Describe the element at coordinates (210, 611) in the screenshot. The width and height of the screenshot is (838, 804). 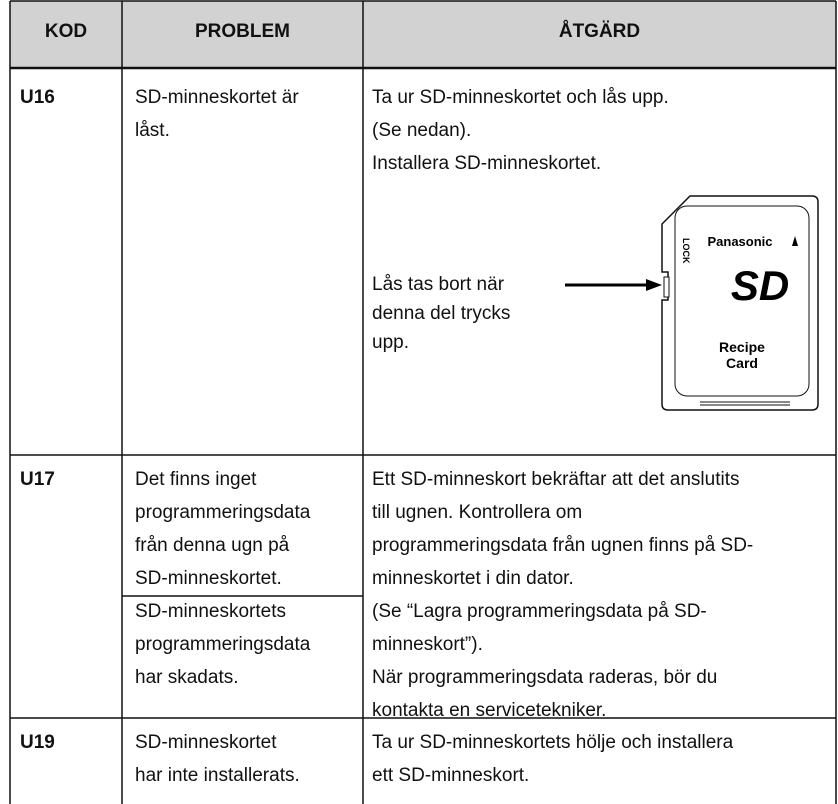
I see `problem-text: SD-minneskortets` at that location.